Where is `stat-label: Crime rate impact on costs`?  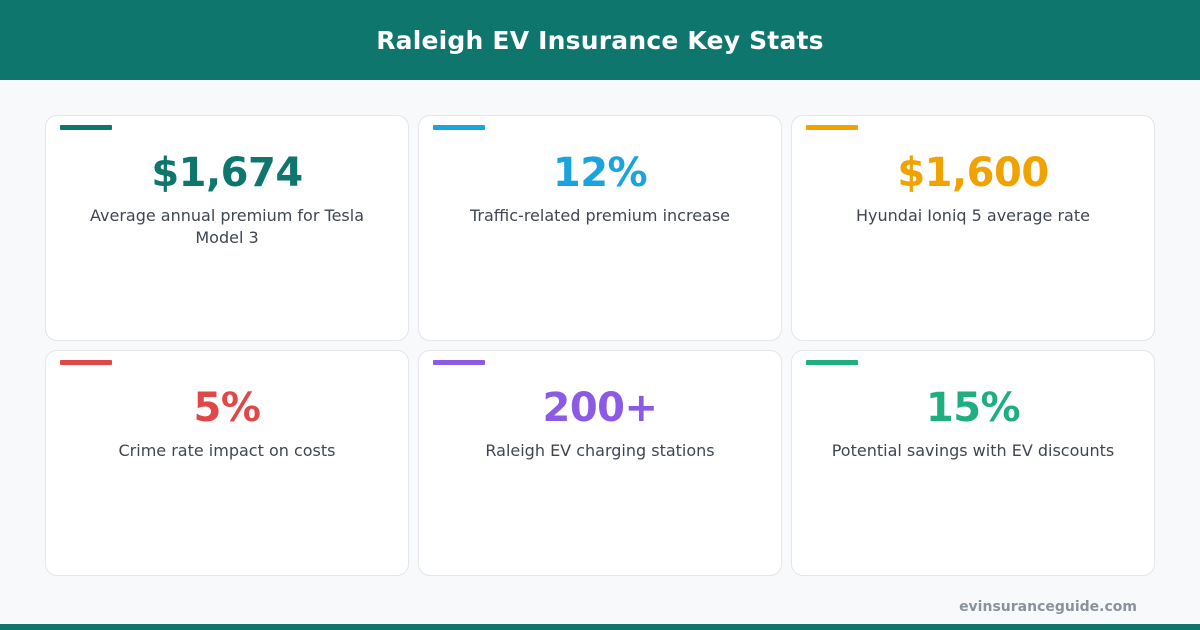 stat-label: Crime rate impact on costs is located at coordinates (227, 450).